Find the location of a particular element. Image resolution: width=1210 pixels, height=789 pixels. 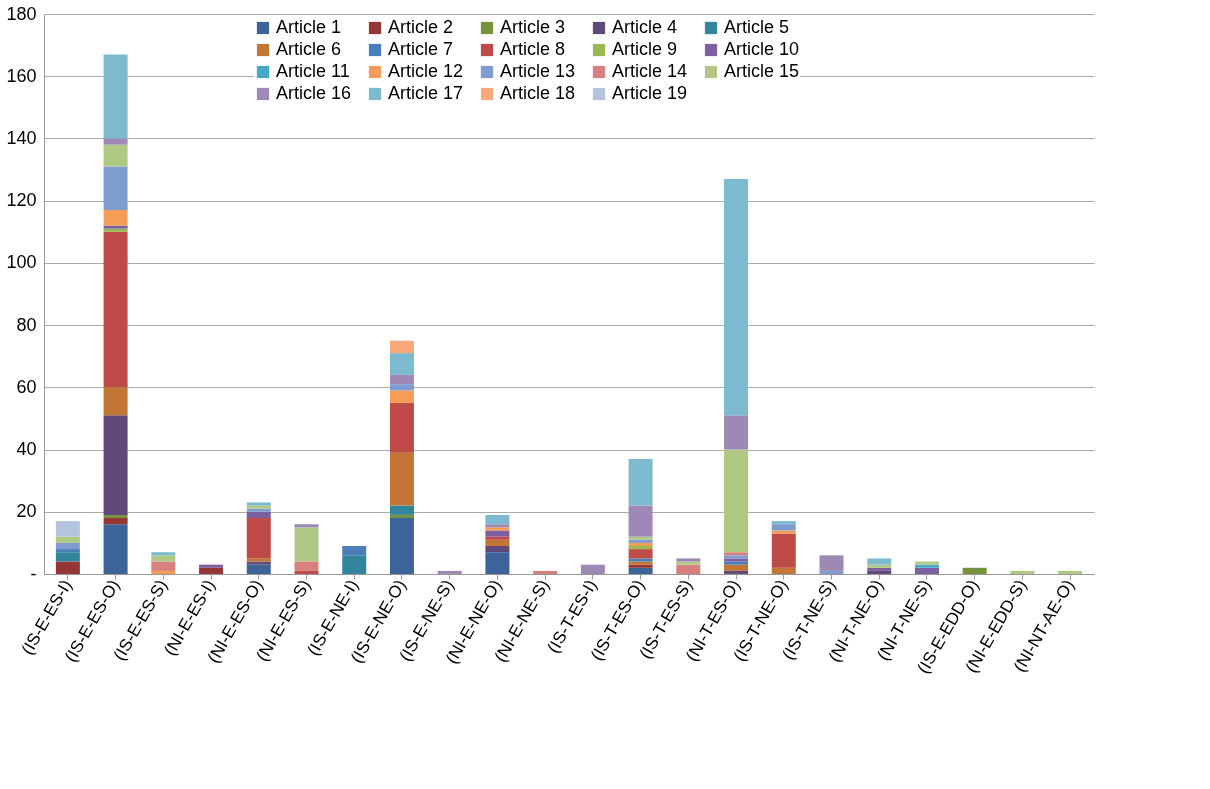

legend-label: Article 8 is located at coordinates (533, 49).